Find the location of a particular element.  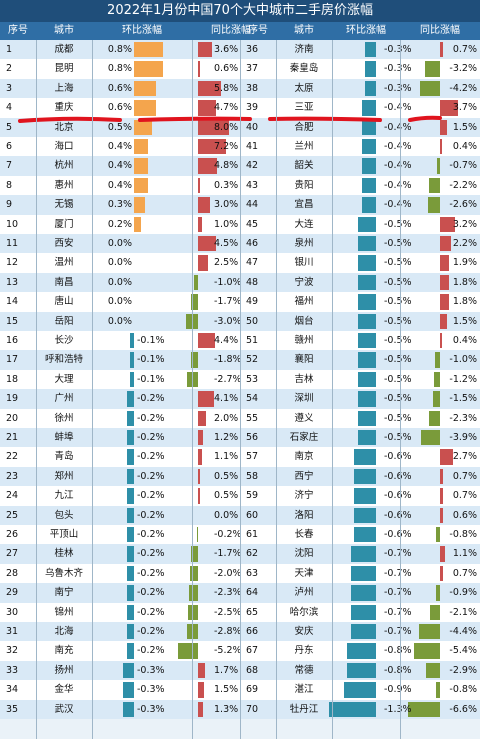

city-cell: 唐山 is located at coordinates (64, 302).